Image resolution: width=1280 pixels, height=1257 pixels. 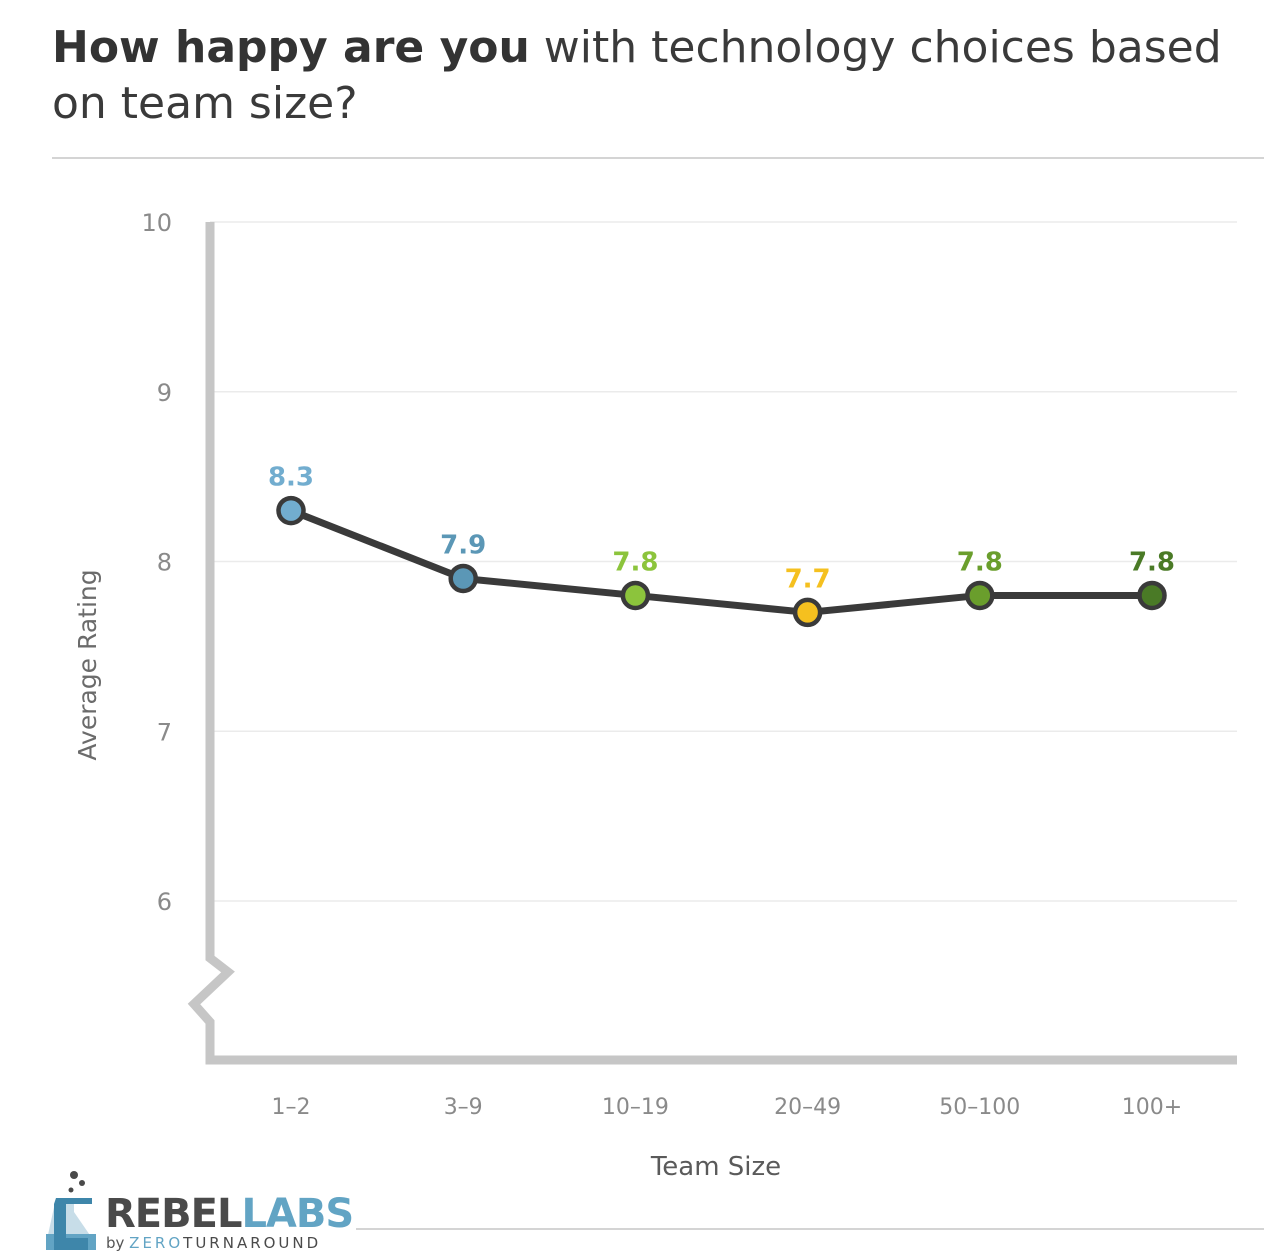 I want to click on series-group: 8.3 7.9 7.8 7.7 7.8 7.8, so click(x=721, y=545).